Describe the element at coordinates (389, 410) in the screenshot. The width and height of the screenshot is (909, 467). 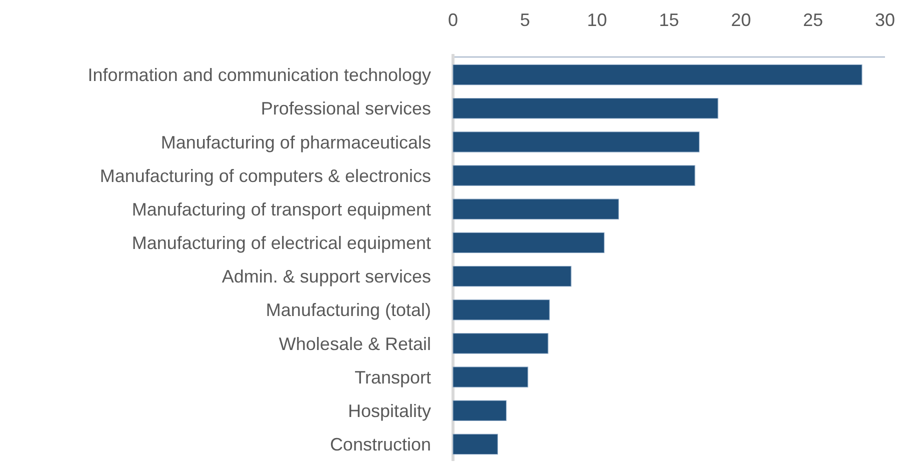
I see `y-tick-label: Hospitality` at that location.